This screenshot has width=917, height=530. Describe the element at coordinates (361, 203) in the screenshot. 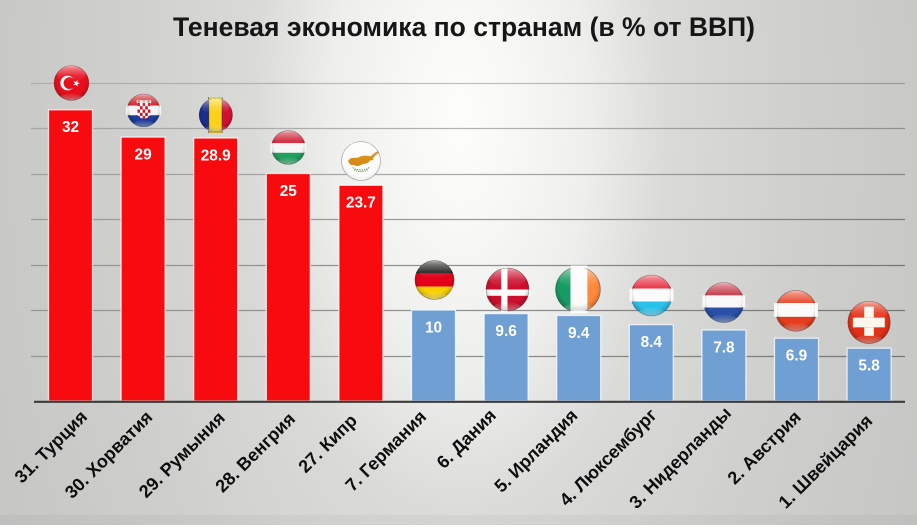

I see `svg-text: 23.7` at that location.